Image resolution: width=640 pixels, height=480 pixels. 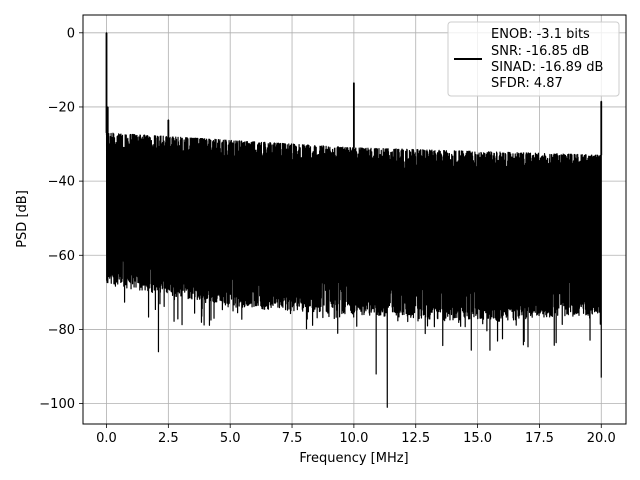 I want to click on legend-entry-sfdr: SFDR: 4.87, so click(x=527, y=83).